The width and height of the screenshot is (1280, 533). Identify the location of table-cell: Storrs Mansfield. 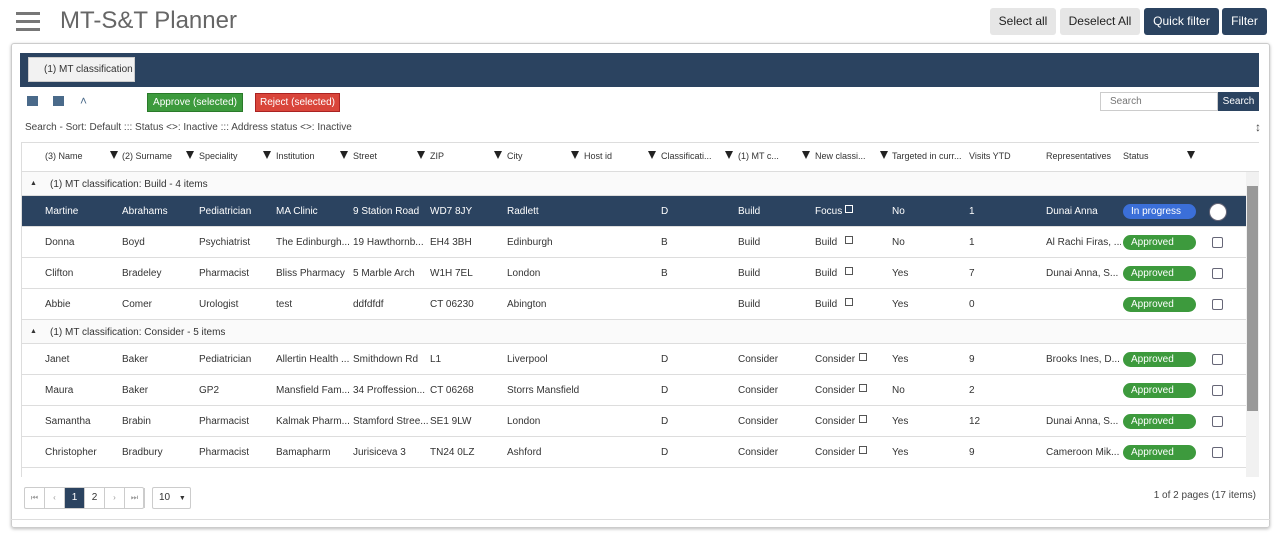
(543, 390).